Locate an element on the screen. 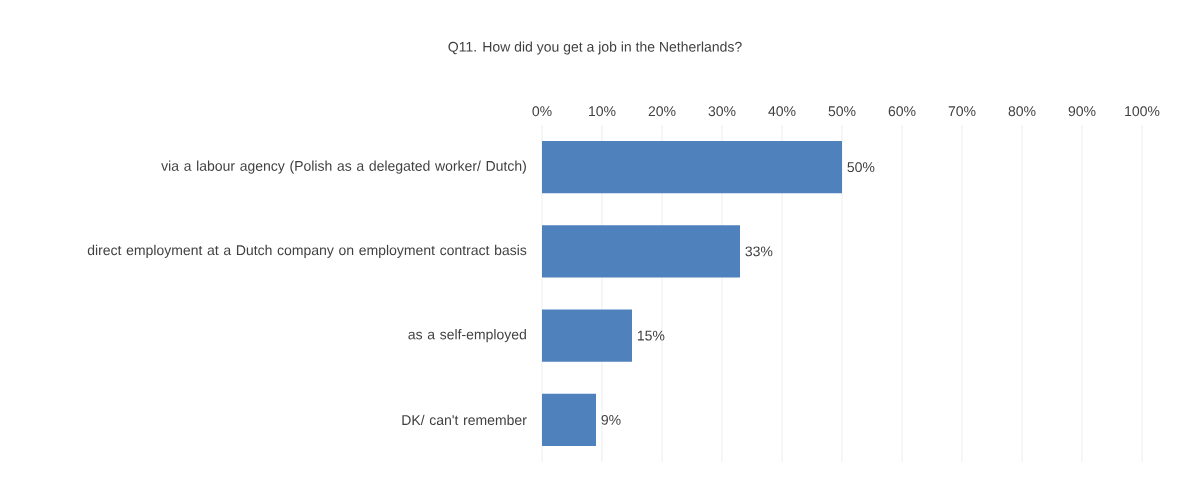 This screenshot has height=482, width=1183. x-tick-label: 70% is located at coordinates (962, 111).